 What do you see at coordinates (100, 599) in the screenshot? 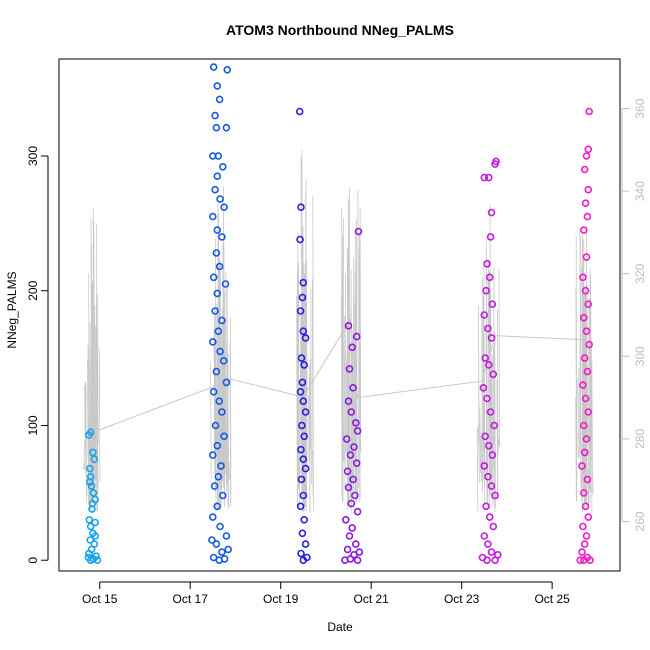
I see `x-tick-label: Oct 15` at bounding box center [100, 599].